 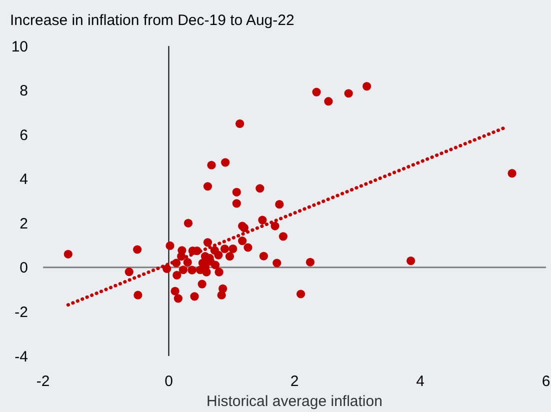 I want to click on y-tick-label: 4, so click(x=24, y=179).